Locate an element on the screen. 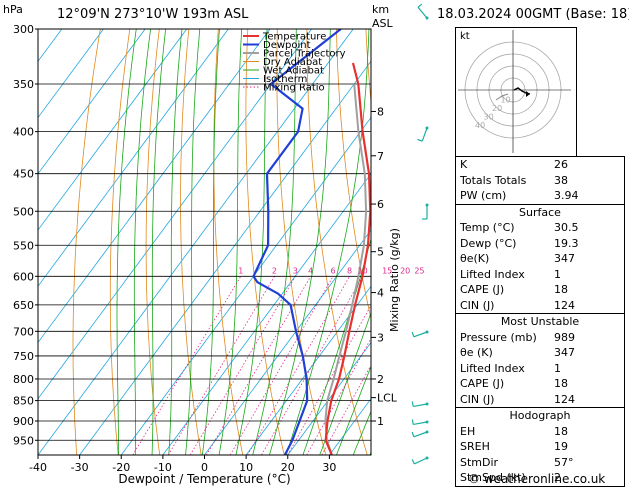 Image resolution: width=629 pixels, height=487 pixels. surface-row: CIN (J) 124 is located at coordinates (540, 306).